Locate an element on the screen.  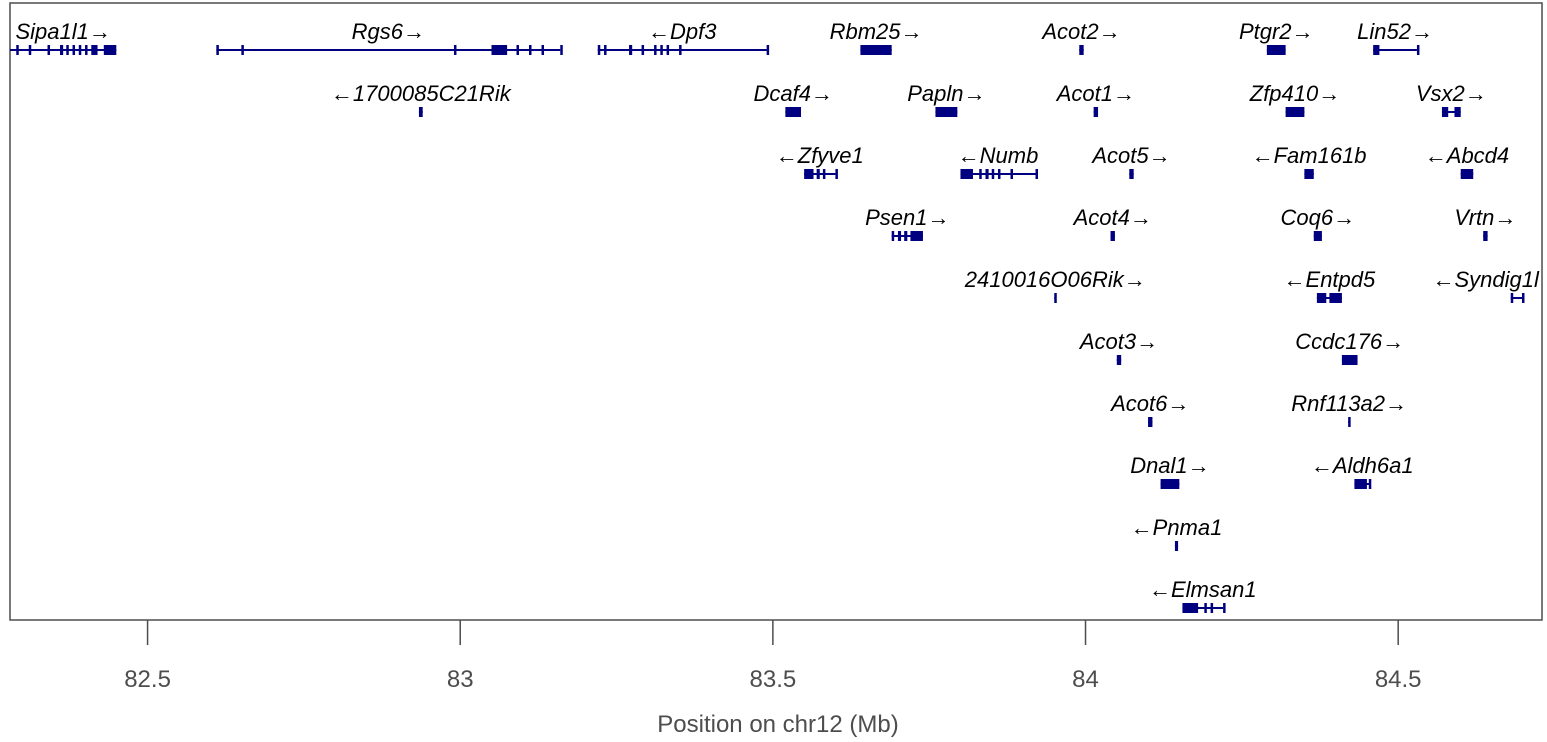
gene-papln: Papln→ is located at coordinates (946, 99).